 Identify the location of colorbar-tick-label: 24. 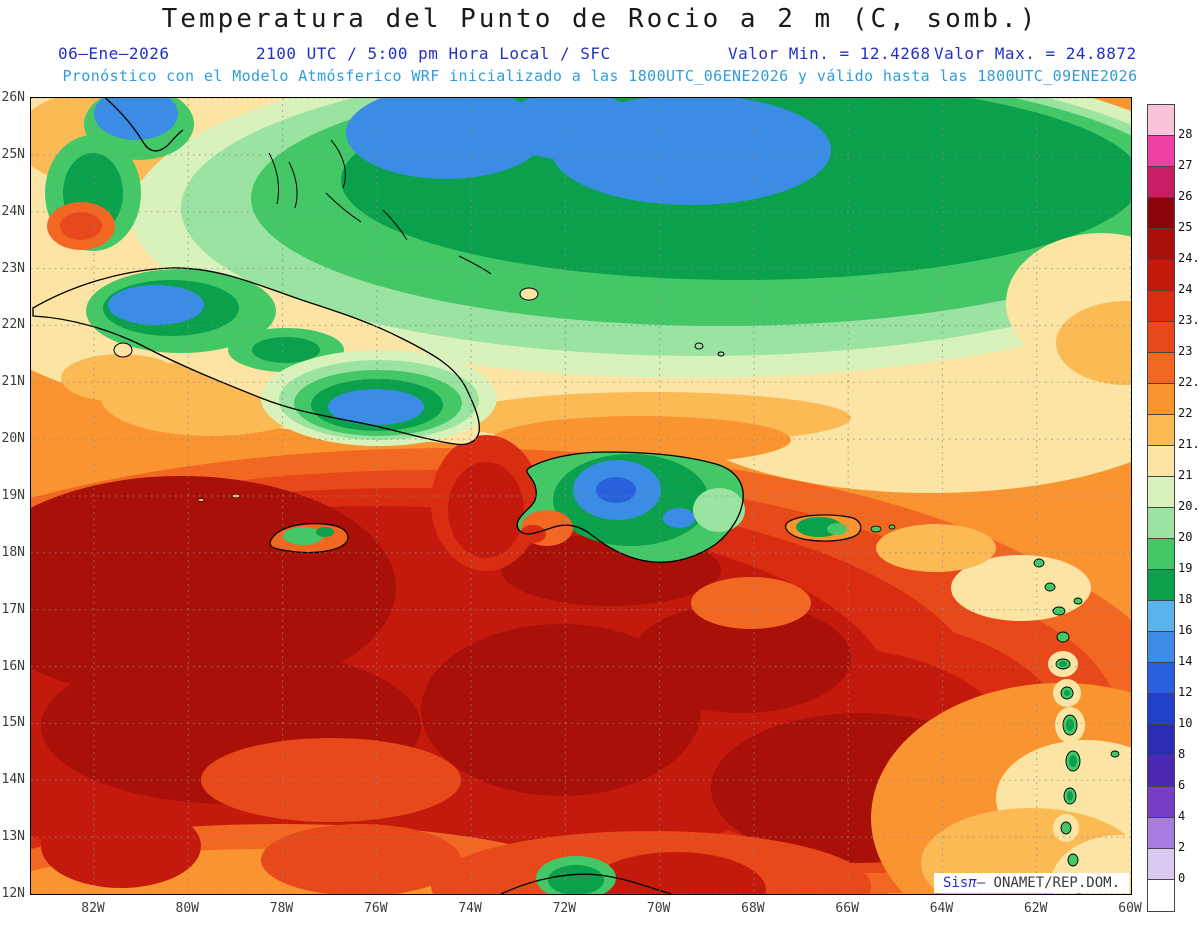
(1185, 289).